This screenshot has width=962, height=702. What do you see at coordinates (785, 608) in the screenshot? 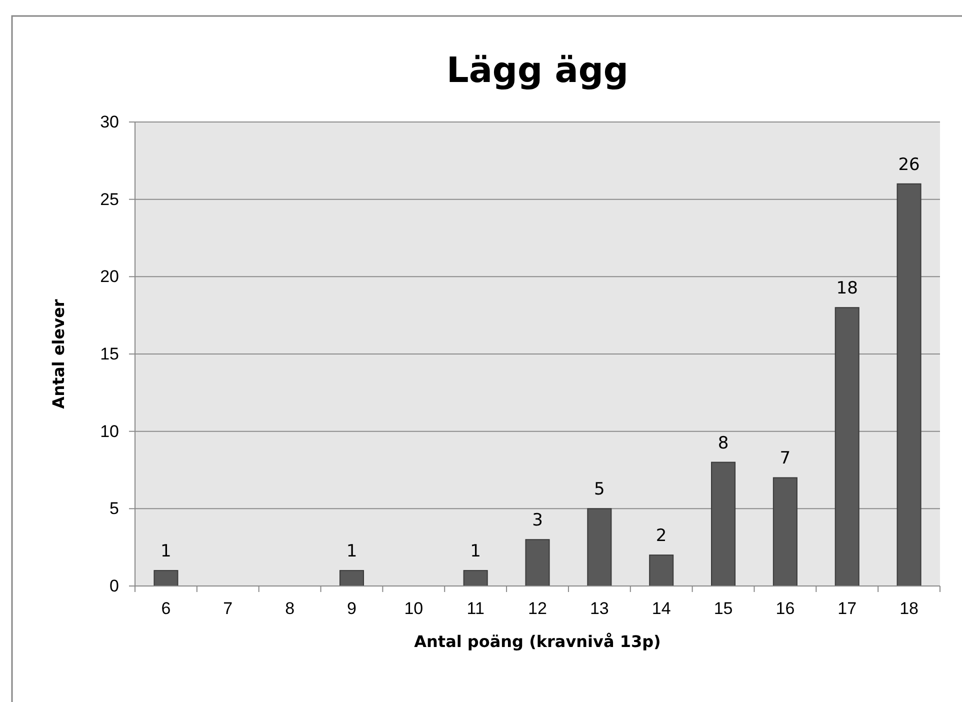
I see `x-tick-label: 16` at bounding box center [785, 608].